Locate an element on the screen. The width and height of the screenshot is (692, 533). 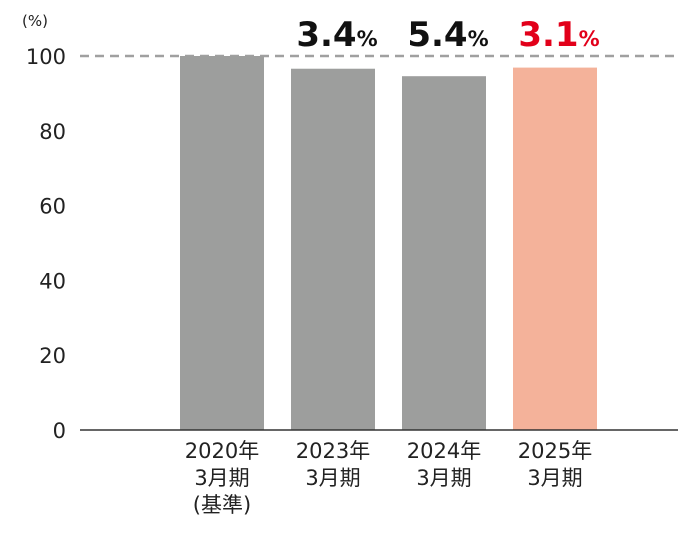
bar-annotation-2: 5.4% is located at coordinates (447, 35).